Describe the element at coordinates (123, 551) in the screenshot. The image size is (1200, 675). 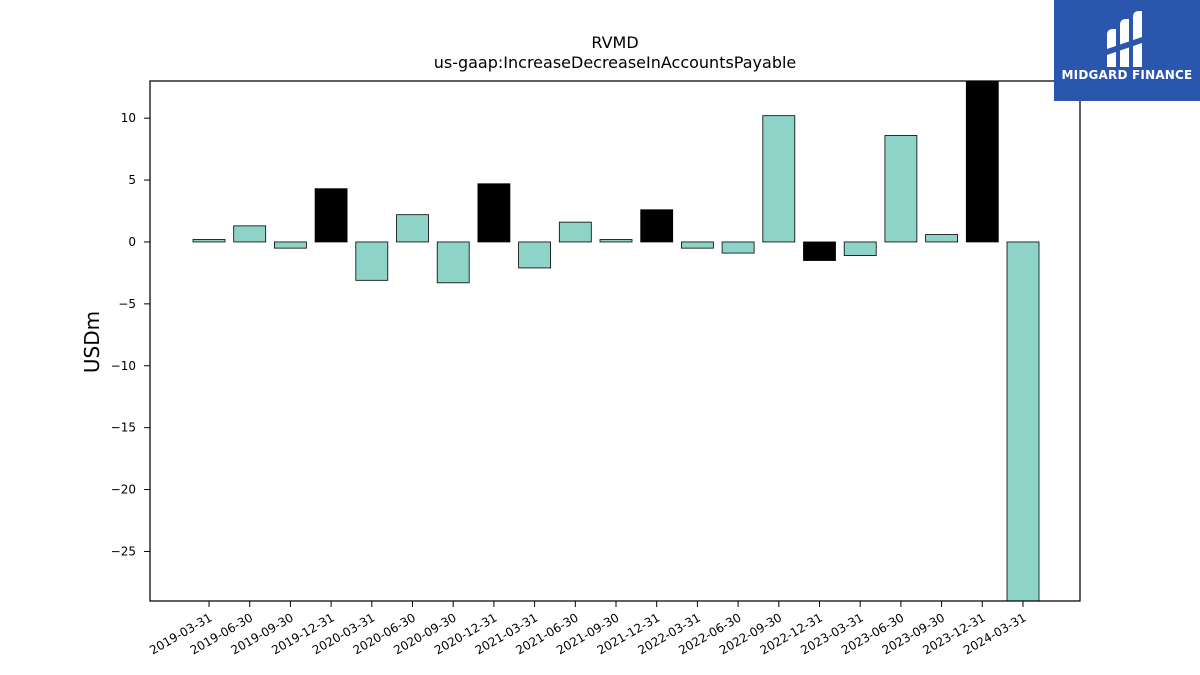
I see `y-tick-label: −25` at that location.